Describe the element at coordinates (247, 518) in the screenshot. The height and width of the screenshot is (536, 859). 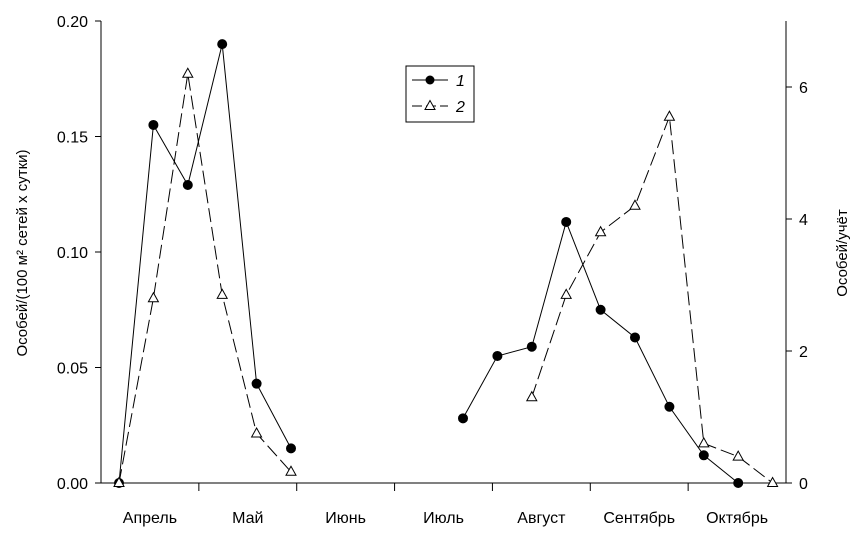
I see `x-axis-month-label: Май` at that location.